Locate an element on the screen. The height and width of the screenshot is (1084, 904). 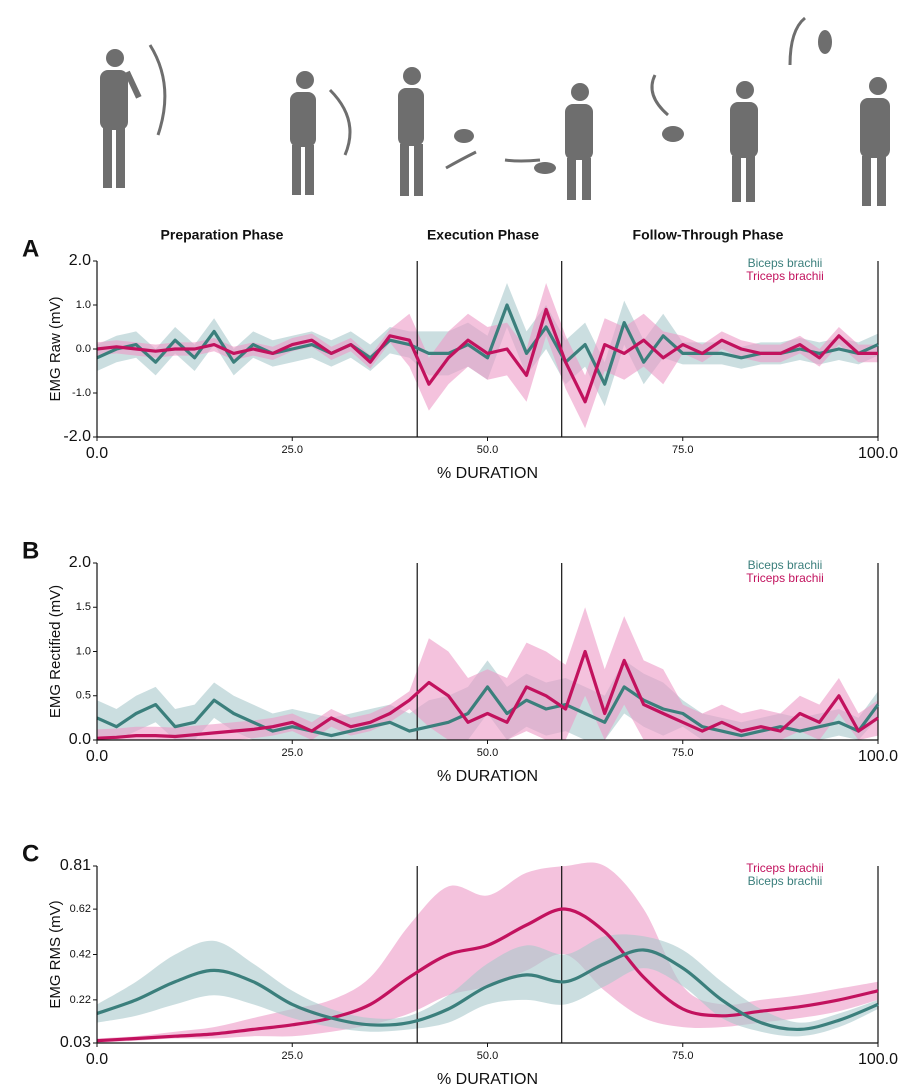
y-tick-label: 1.5 is located at coordinates (83, 607).